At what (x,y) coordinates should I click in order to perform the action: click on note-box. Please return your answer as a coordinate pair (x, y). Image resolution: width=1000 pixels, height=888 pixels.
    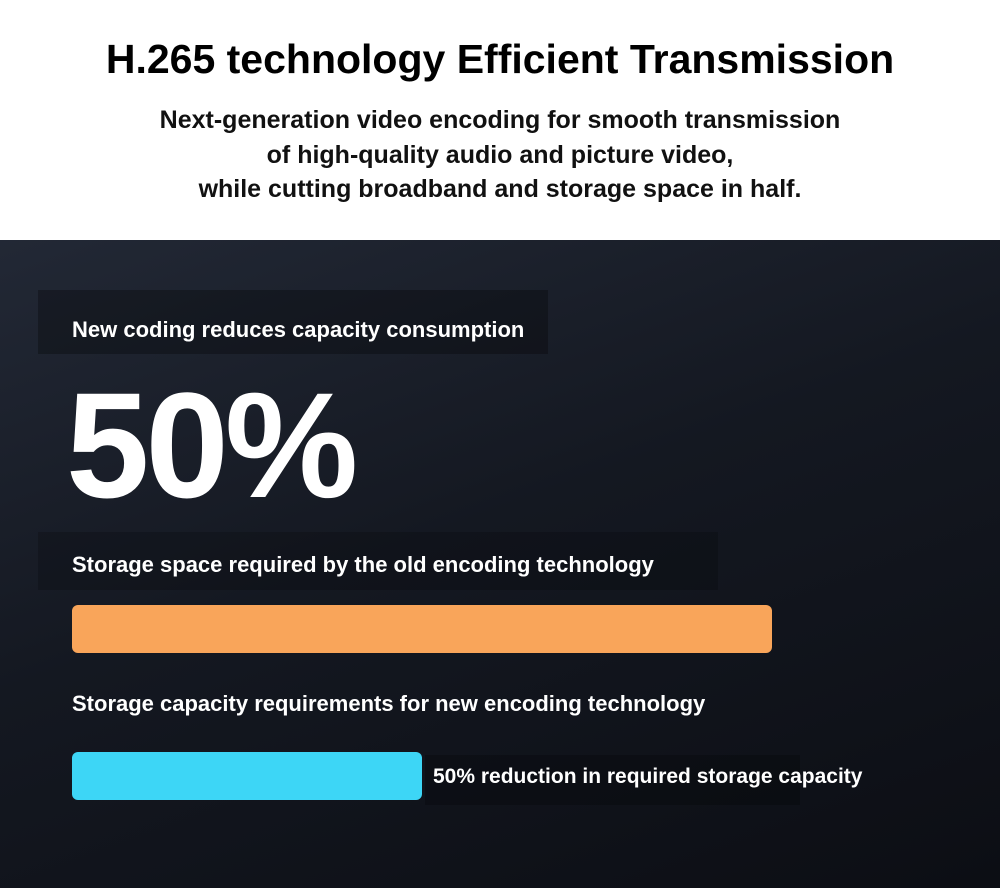
    Looking at the image, I should click on (612, 780).